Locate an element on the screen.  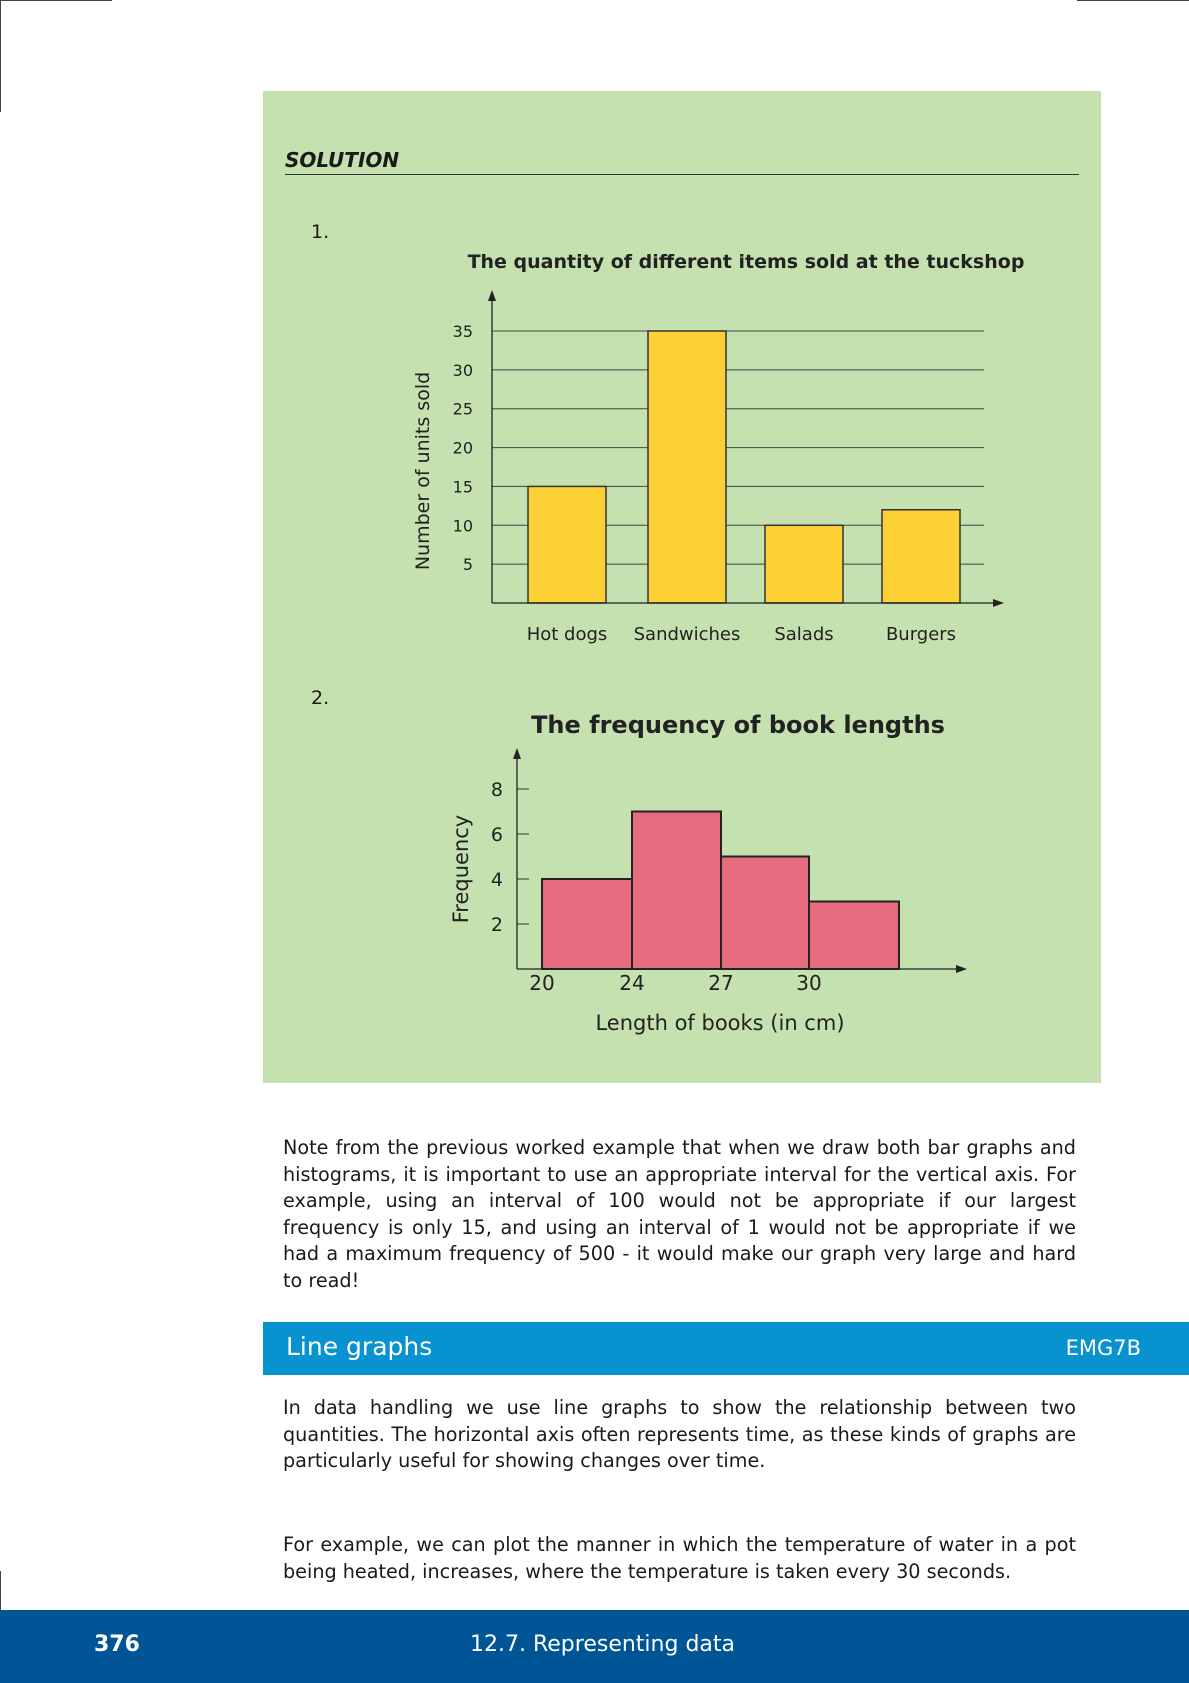
y-tick-label: 35 is located at coordinates (463, 331).